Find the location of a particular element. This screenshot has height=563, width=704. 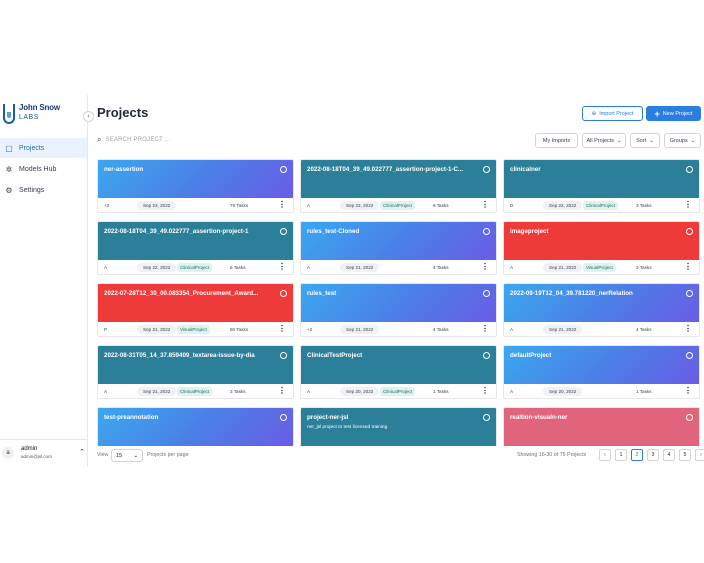

project-filter-dropdown: All Projects ⌄ is located at coordinates (604, 140).